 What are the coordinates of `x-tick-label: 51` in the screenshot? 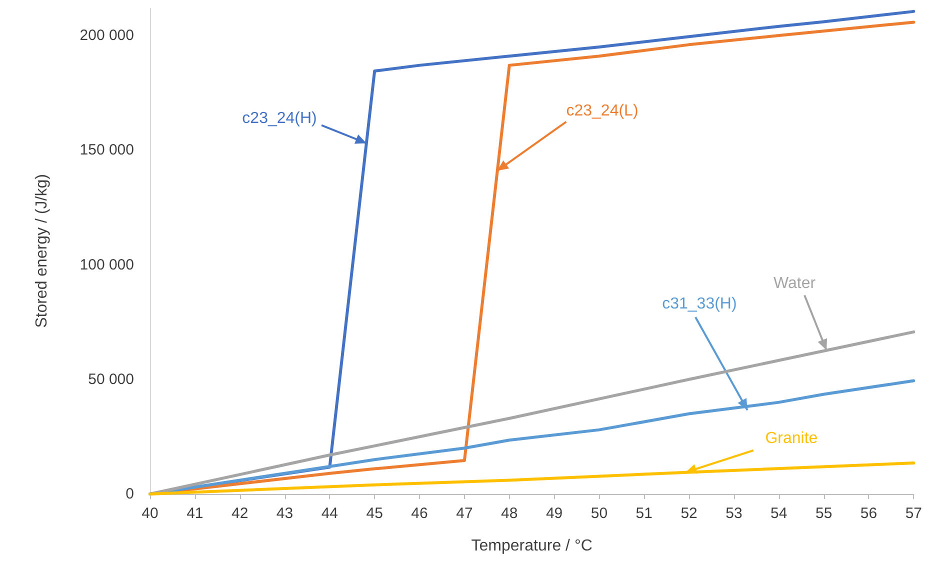 It's located at (644, 513).